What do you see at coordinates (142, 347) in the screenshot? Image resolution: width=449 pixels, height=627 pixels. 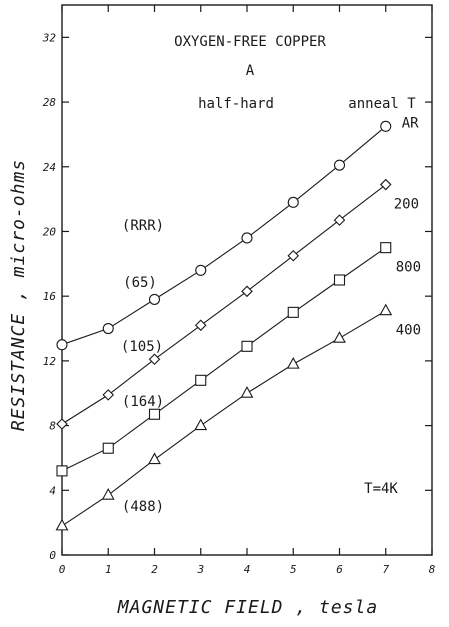 I see `rrr-label: (105)` at bounding box center [142, 347].